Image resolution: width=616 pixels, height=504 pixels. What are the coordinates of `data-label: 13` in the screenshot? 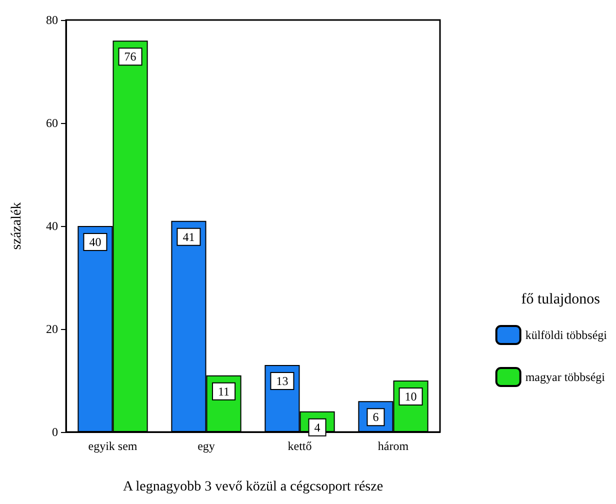 It's located at (282, 381).